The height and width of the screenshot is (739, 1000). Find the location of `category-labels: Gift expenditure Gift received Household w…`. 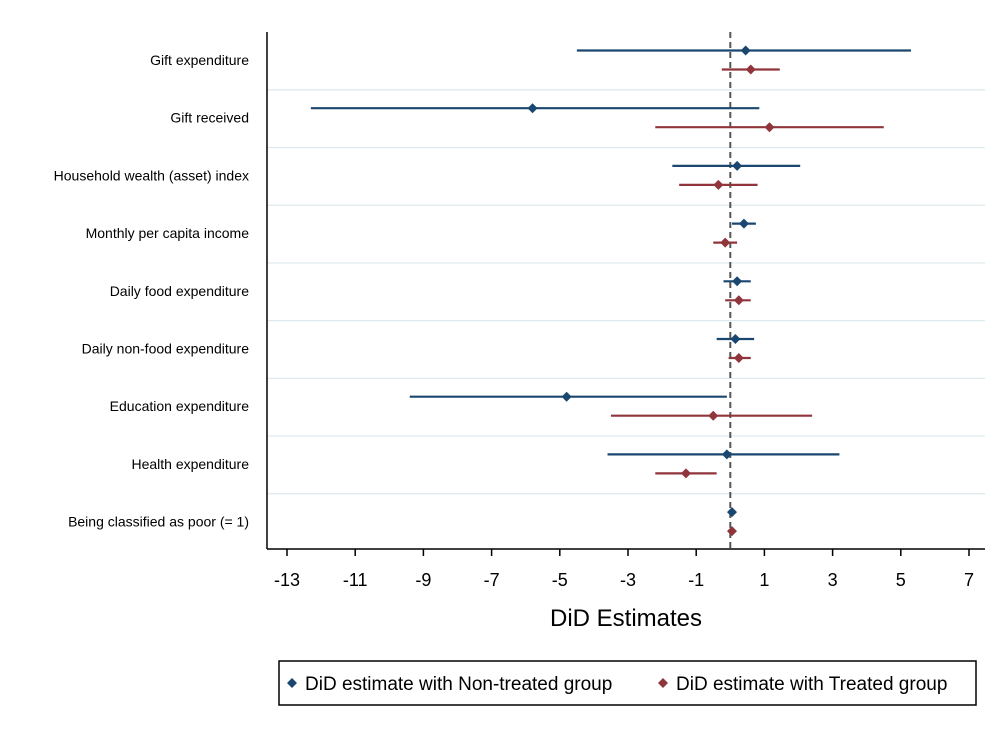

category-labels: Gift expenditure Gift received Household w… is located at coordinates (152, 291).